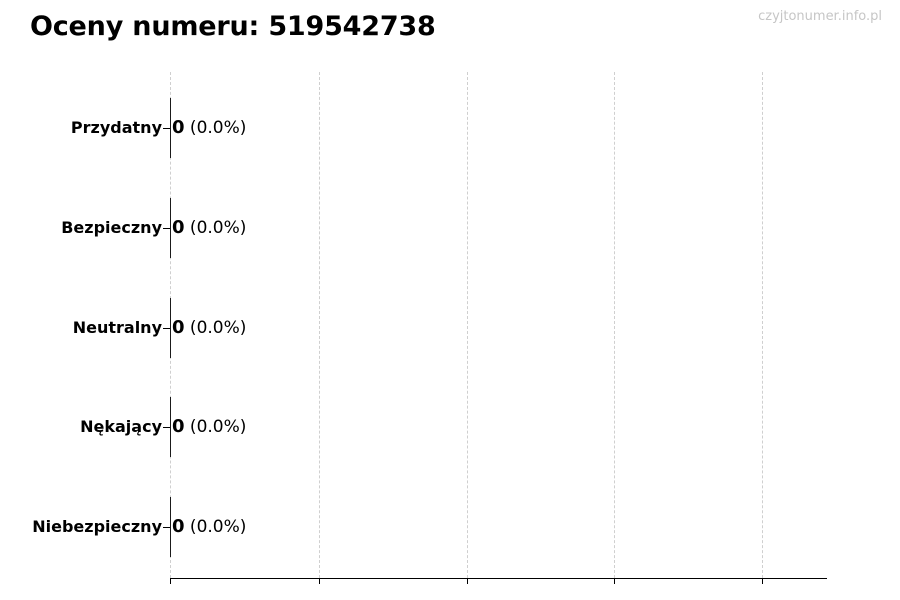  What do you see at coordinates (121, 426) in the screenshot?
I see `category-label-nękający: Nękający` at bounding box center [121, 426].